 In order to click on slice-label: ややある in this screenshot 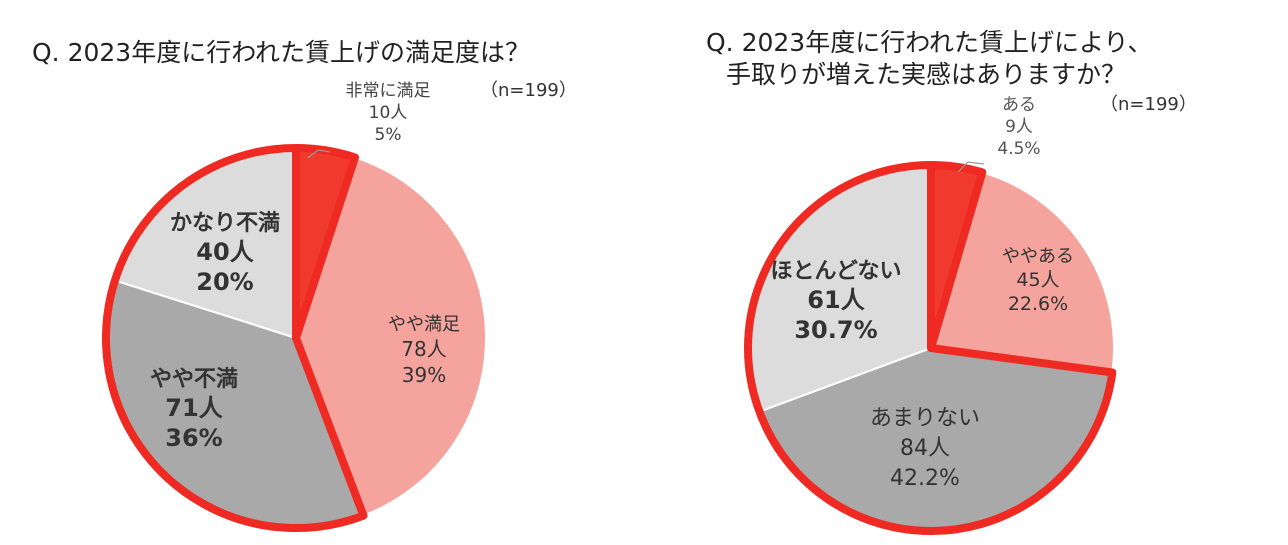, I will do `click(1038, 256)`.